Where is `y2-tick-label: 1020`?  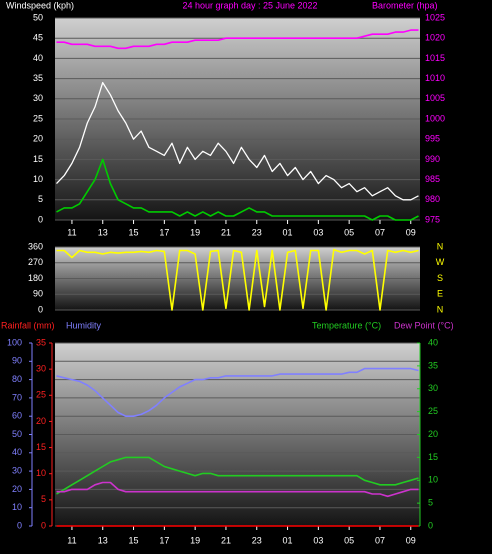
y2-tick-label: 1020 is located at coordinates (435, 38).